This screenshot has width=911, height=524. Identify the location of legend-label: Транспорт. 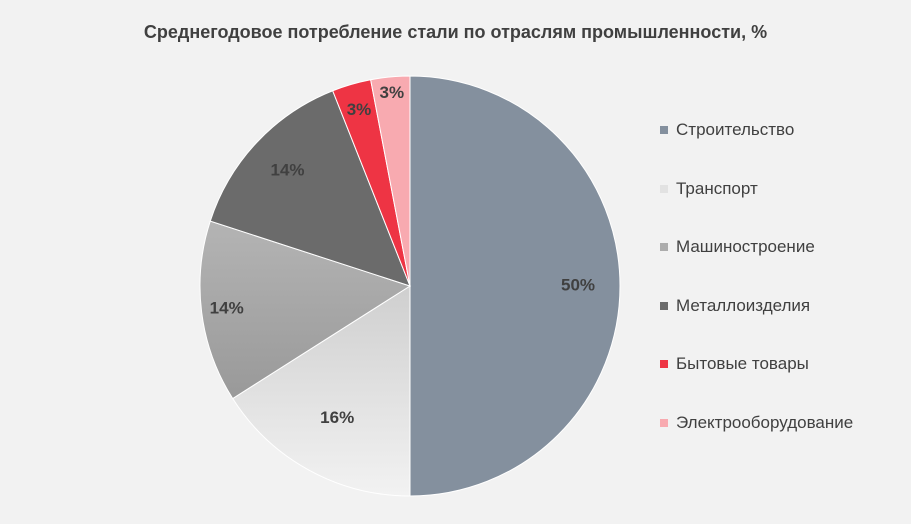
(717, 188).